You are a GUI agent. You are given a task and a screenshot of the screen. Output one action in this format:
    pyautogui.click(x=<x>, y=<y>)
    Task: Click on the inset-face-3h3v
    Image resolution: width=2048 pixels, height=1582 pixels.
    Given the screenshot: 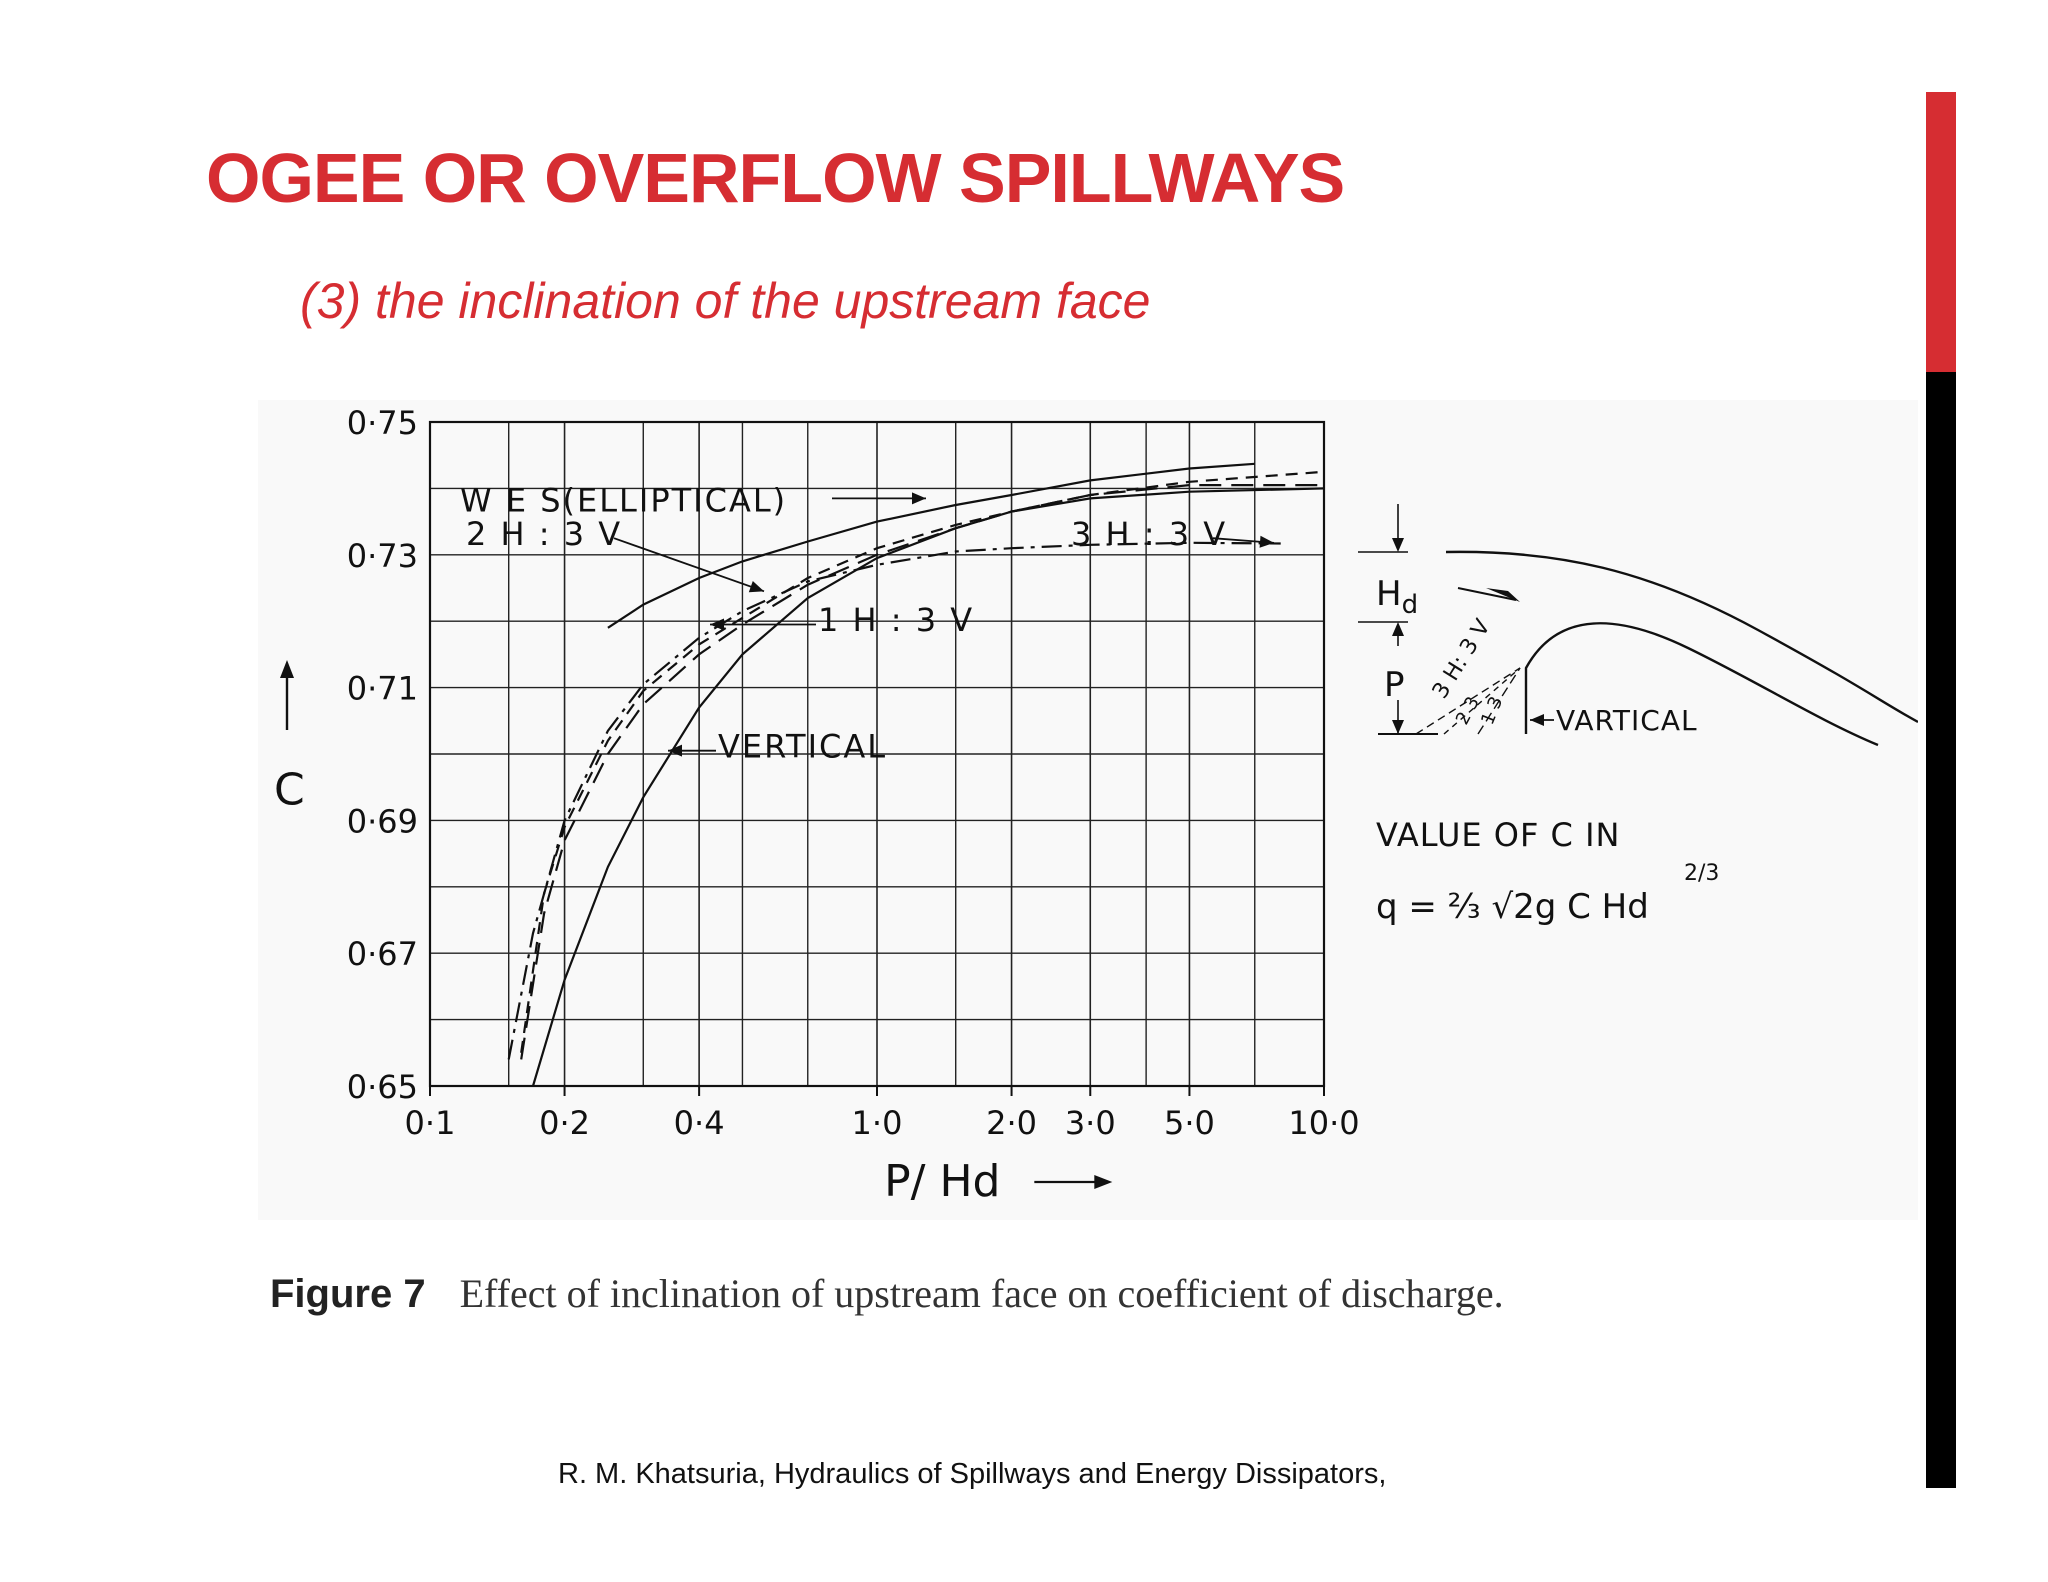 What is the action you would take?
    pyautogui.click(x=1468, y=701)
    